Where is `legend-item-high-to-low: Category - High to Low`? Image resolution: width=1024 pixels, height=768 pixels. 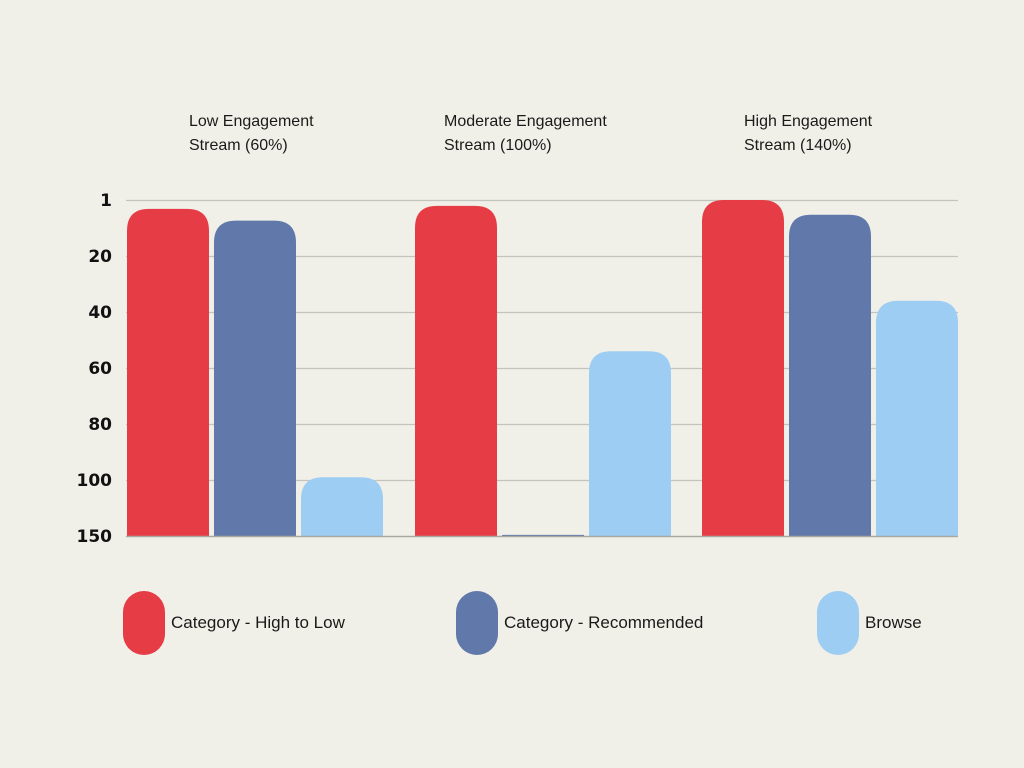 legend-item-high-to-low: Category - High to Low is located at coordinates (234, 623).